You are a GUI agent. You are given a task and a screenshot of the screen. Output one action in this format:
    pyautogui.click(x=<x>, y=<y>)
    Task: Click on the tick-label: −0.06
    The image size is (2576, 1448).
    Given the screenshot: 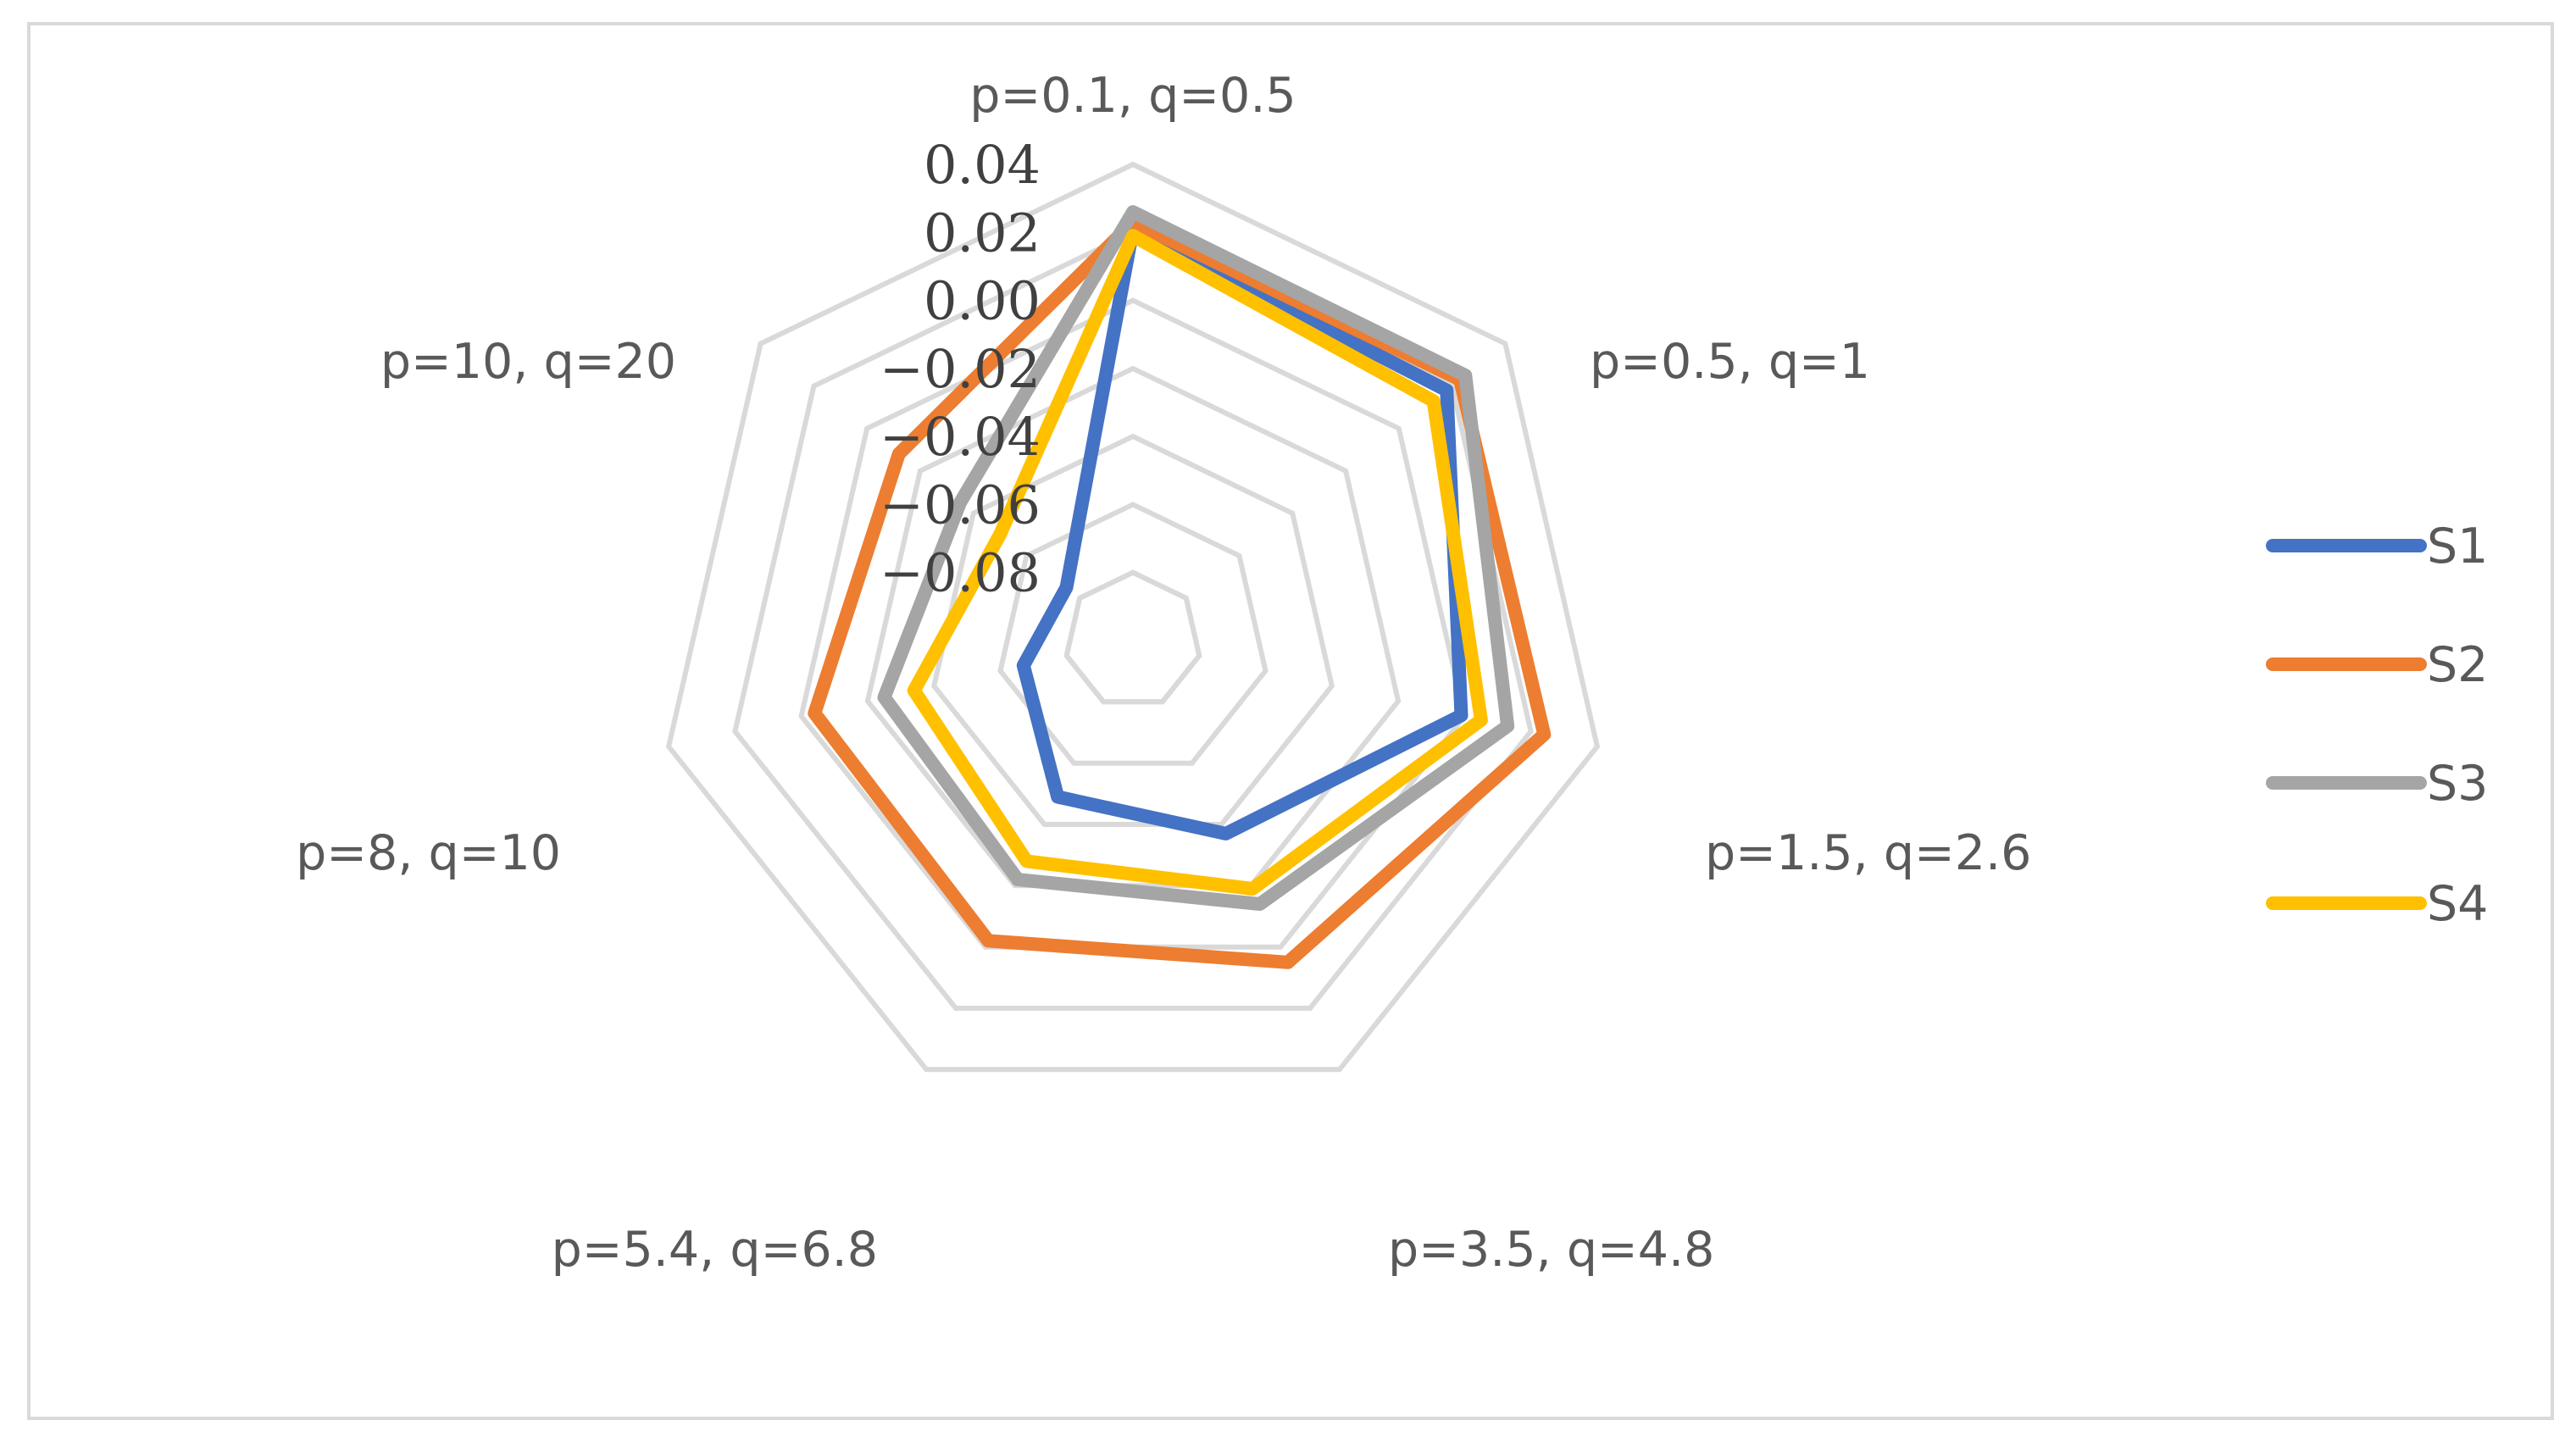 What is the action you would take?
    pyautogui.click(x=960, y=505)
    